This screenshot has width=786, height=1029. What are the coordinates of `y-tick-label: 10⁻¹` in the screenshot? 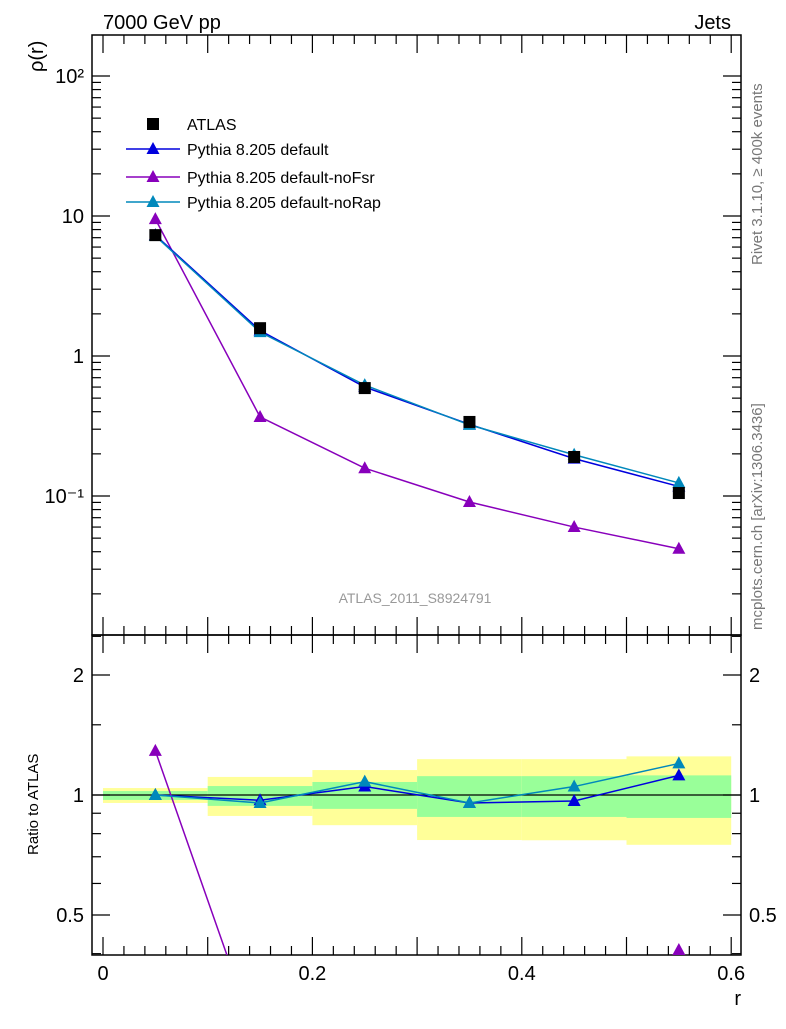 It's located at (65, 497).